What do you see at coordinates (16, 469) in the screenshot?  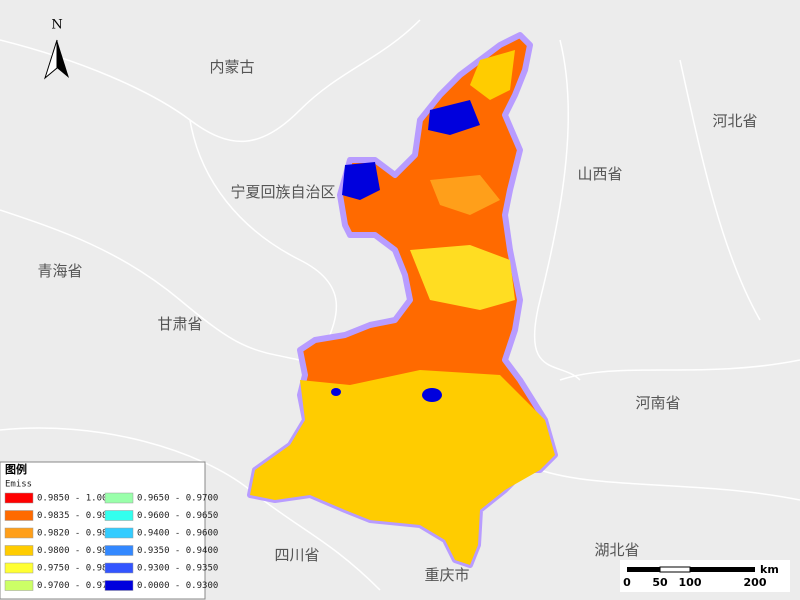 I see `legend-title: 图例` at bounding box center [16, 469].